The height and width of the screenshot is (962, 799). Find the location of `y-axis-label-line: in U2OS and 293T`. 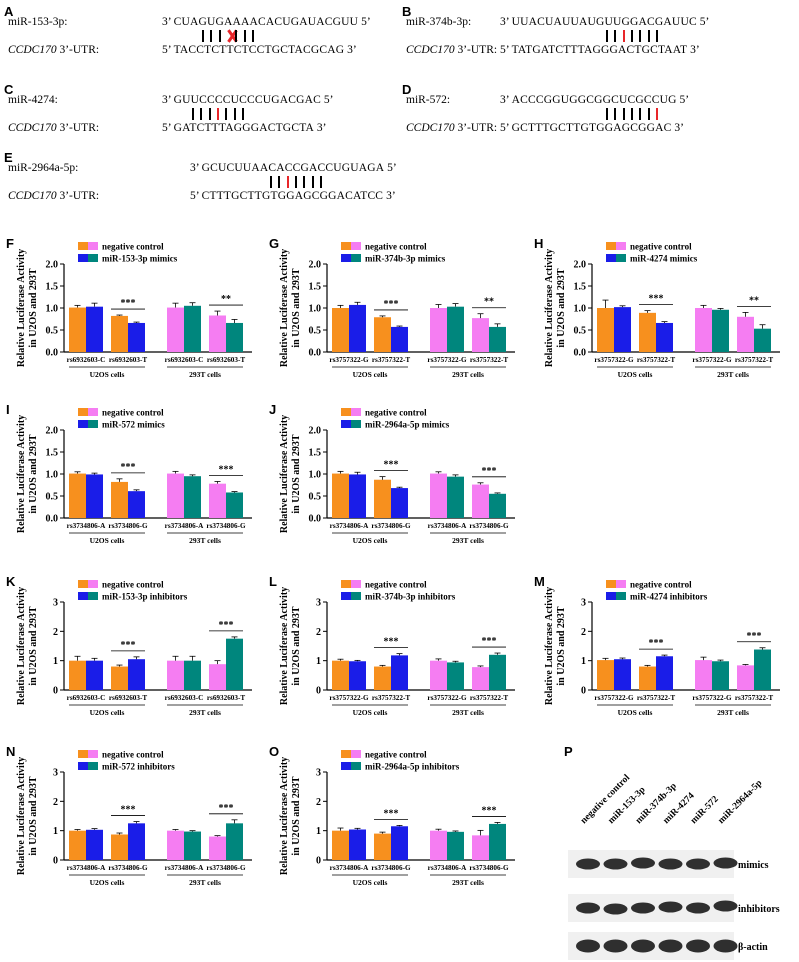

y-axis-label-line: in U2OS and 293T is located at coordinates (296, 308).